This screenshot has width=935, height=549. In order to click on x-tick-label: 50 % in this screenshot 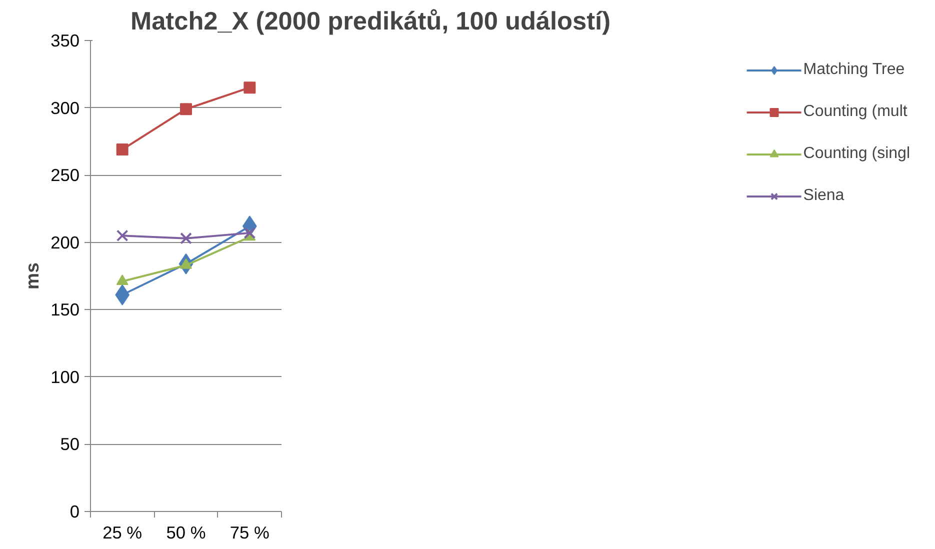, I will do `click(186, 532)`.